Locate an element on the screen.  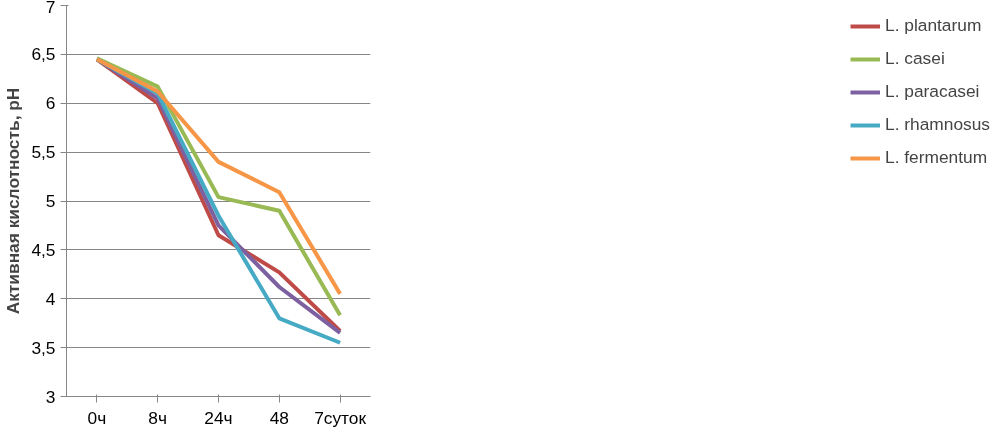
y-tick-label: 6 is located at coordinates (50, 103).